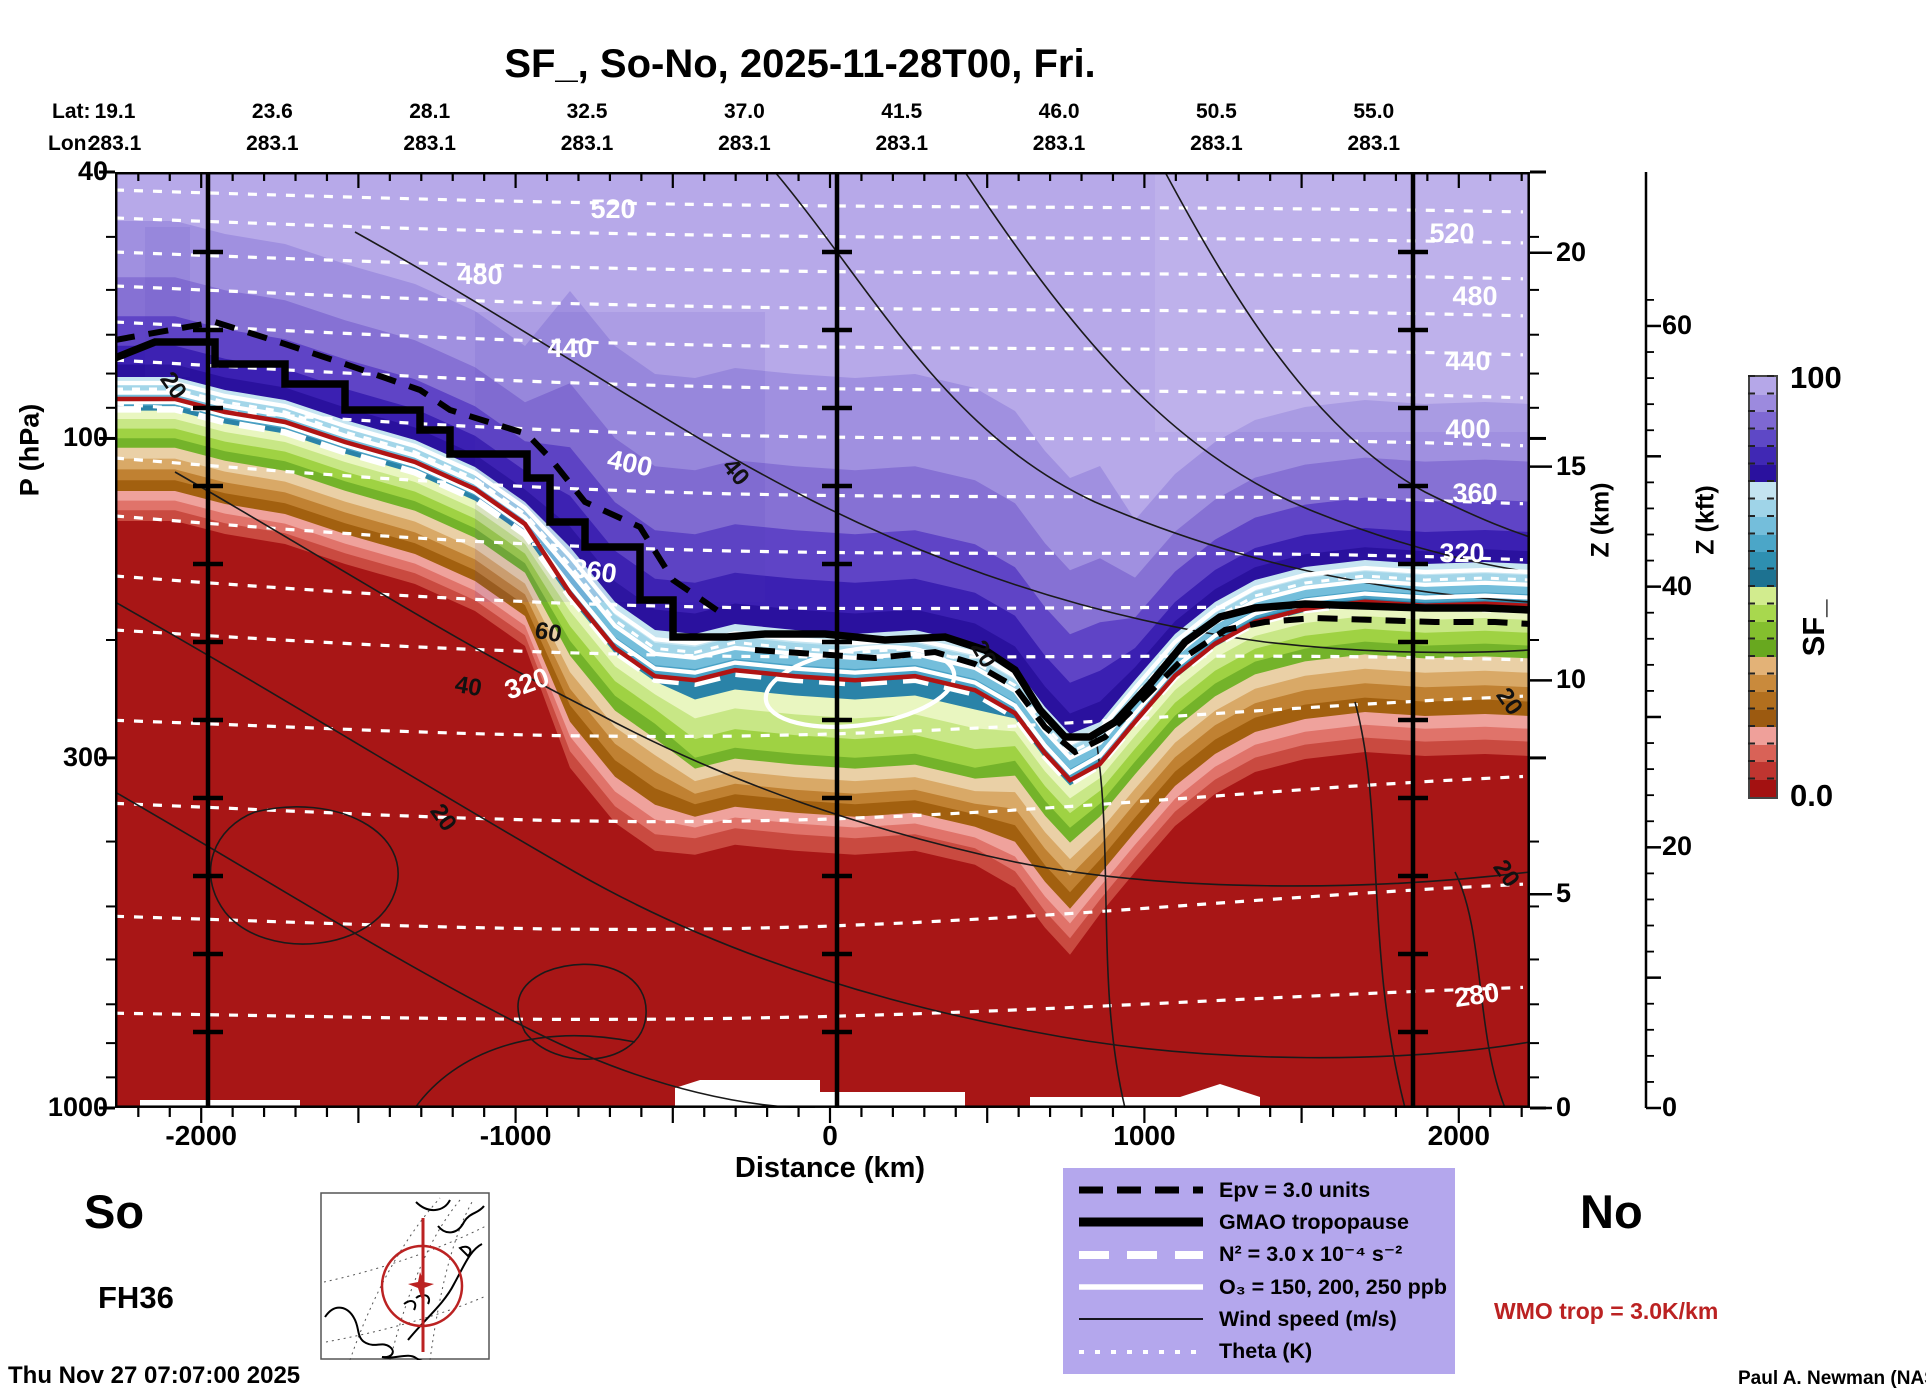  What do you see at coordinates (1705, 520) in the screenshot?
I see `zkft-axis-label: Z (kft)` at bounding box center [1705, 520].